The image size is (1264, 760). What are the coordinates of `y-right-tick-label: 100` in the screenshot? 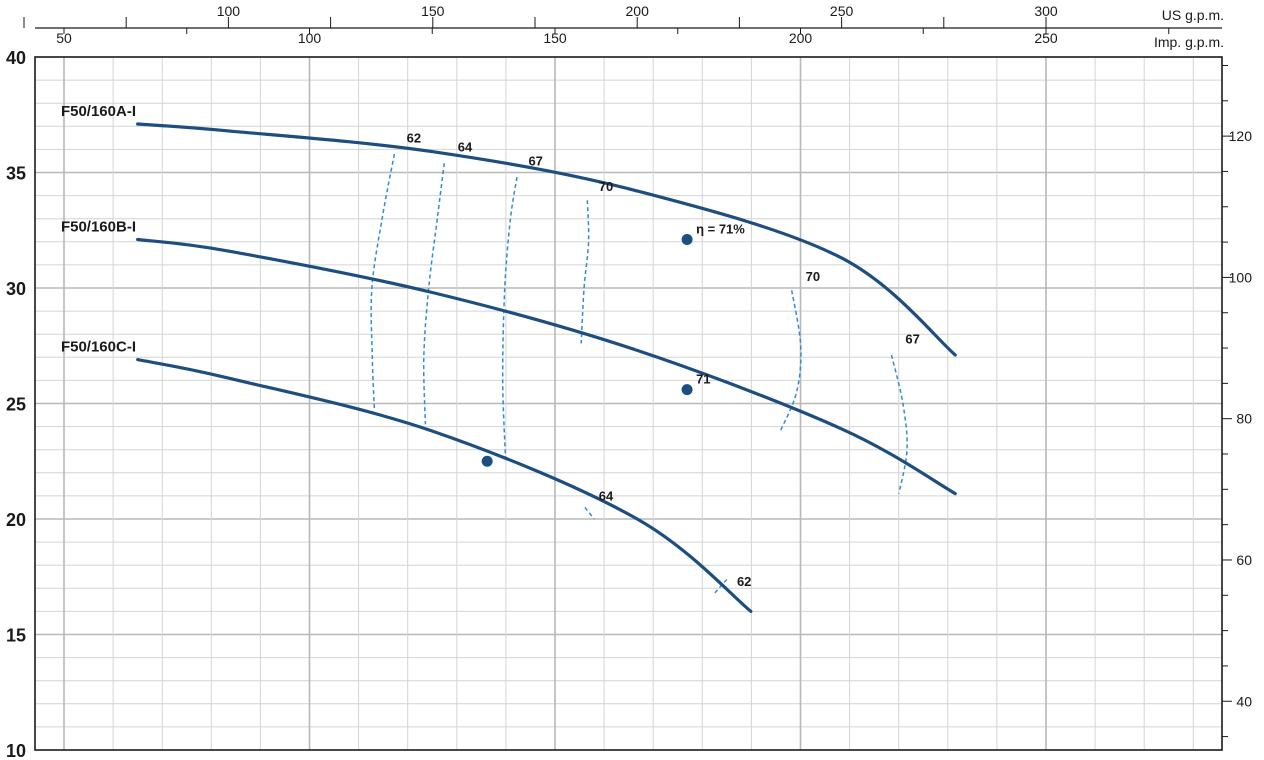 It's located at (1241, 277).